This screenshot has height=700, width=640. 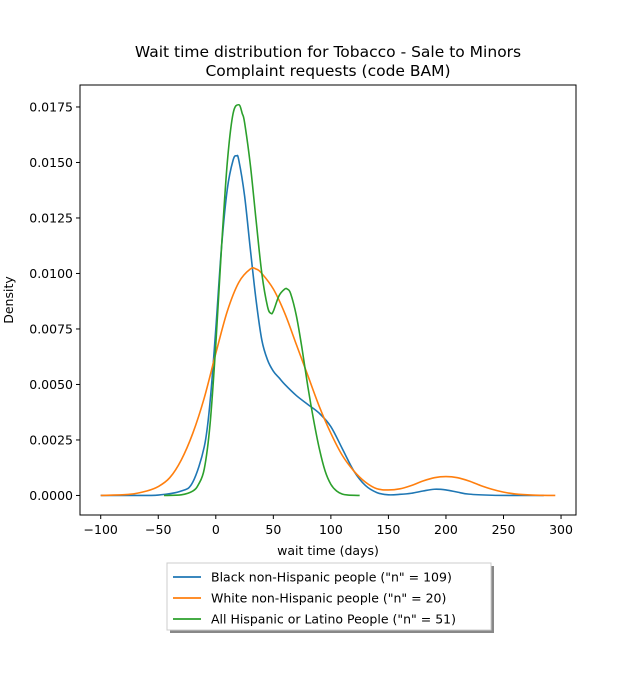 What do you see at coordinates (446, 529) in the screenshot?
I see `x-tick-label: 200` at bounding box center [446, 529].